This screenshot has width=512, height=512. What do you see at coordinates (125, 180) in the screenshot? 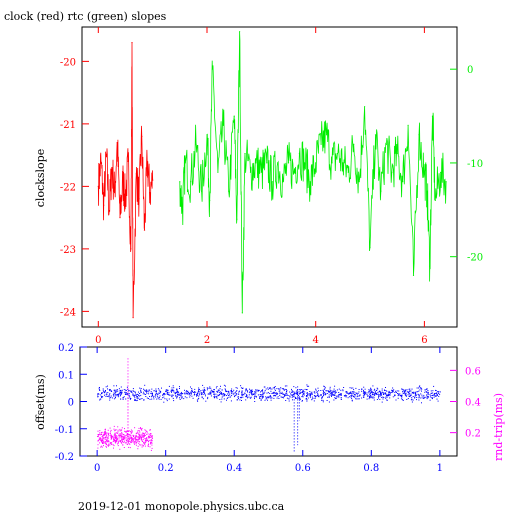
I see `series-line-clock` at bounding box center [125, 180].